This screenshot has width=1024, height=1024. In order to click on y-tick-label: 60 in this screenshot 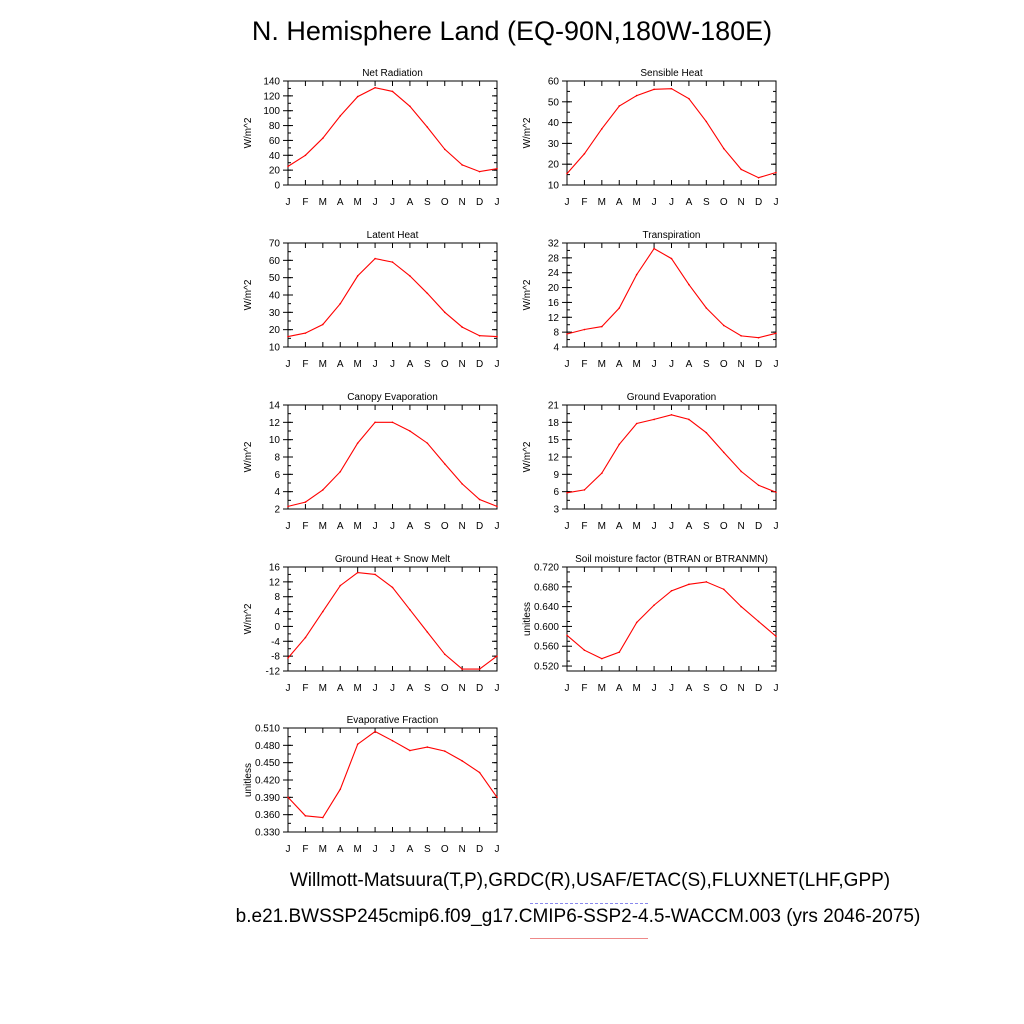, I will do `click(275, 141)`.